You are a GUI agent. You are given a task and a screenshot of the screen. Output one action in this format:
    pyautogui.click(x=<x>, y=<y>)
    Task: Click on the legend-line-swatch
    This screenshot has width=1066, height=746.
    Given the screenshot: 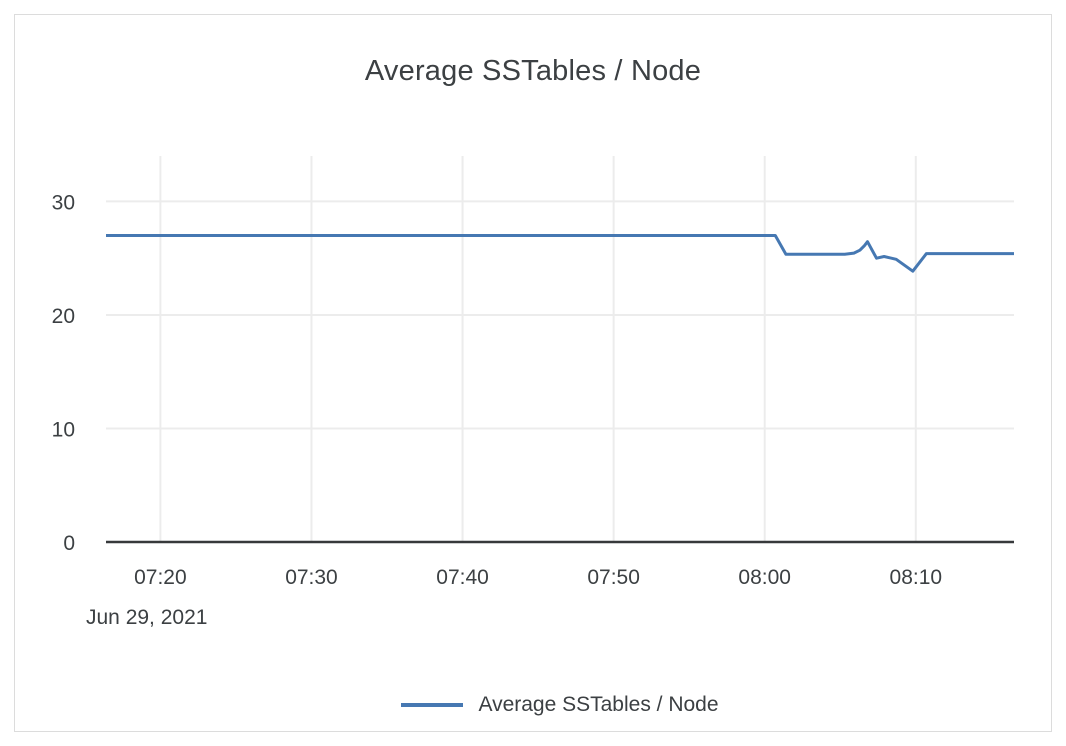 What is the action you would take?
    pyautogui.click(x=432, y=705)
    